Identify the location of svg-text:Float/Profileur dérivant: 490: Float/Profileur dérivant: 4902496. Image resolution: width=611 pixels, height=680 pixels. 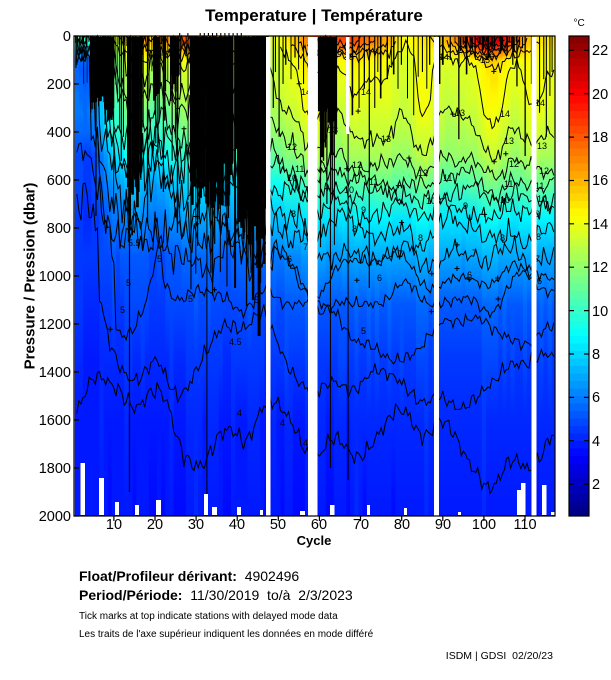
(189, 576).